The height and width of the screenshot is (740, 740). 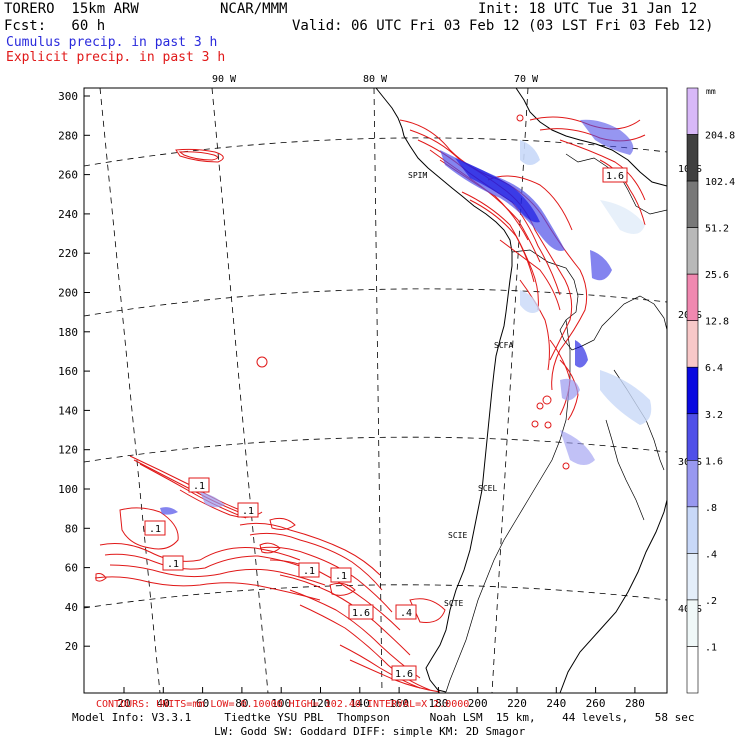 I want to click on colorbar-label: 12.8, so click(x=717, y=322).